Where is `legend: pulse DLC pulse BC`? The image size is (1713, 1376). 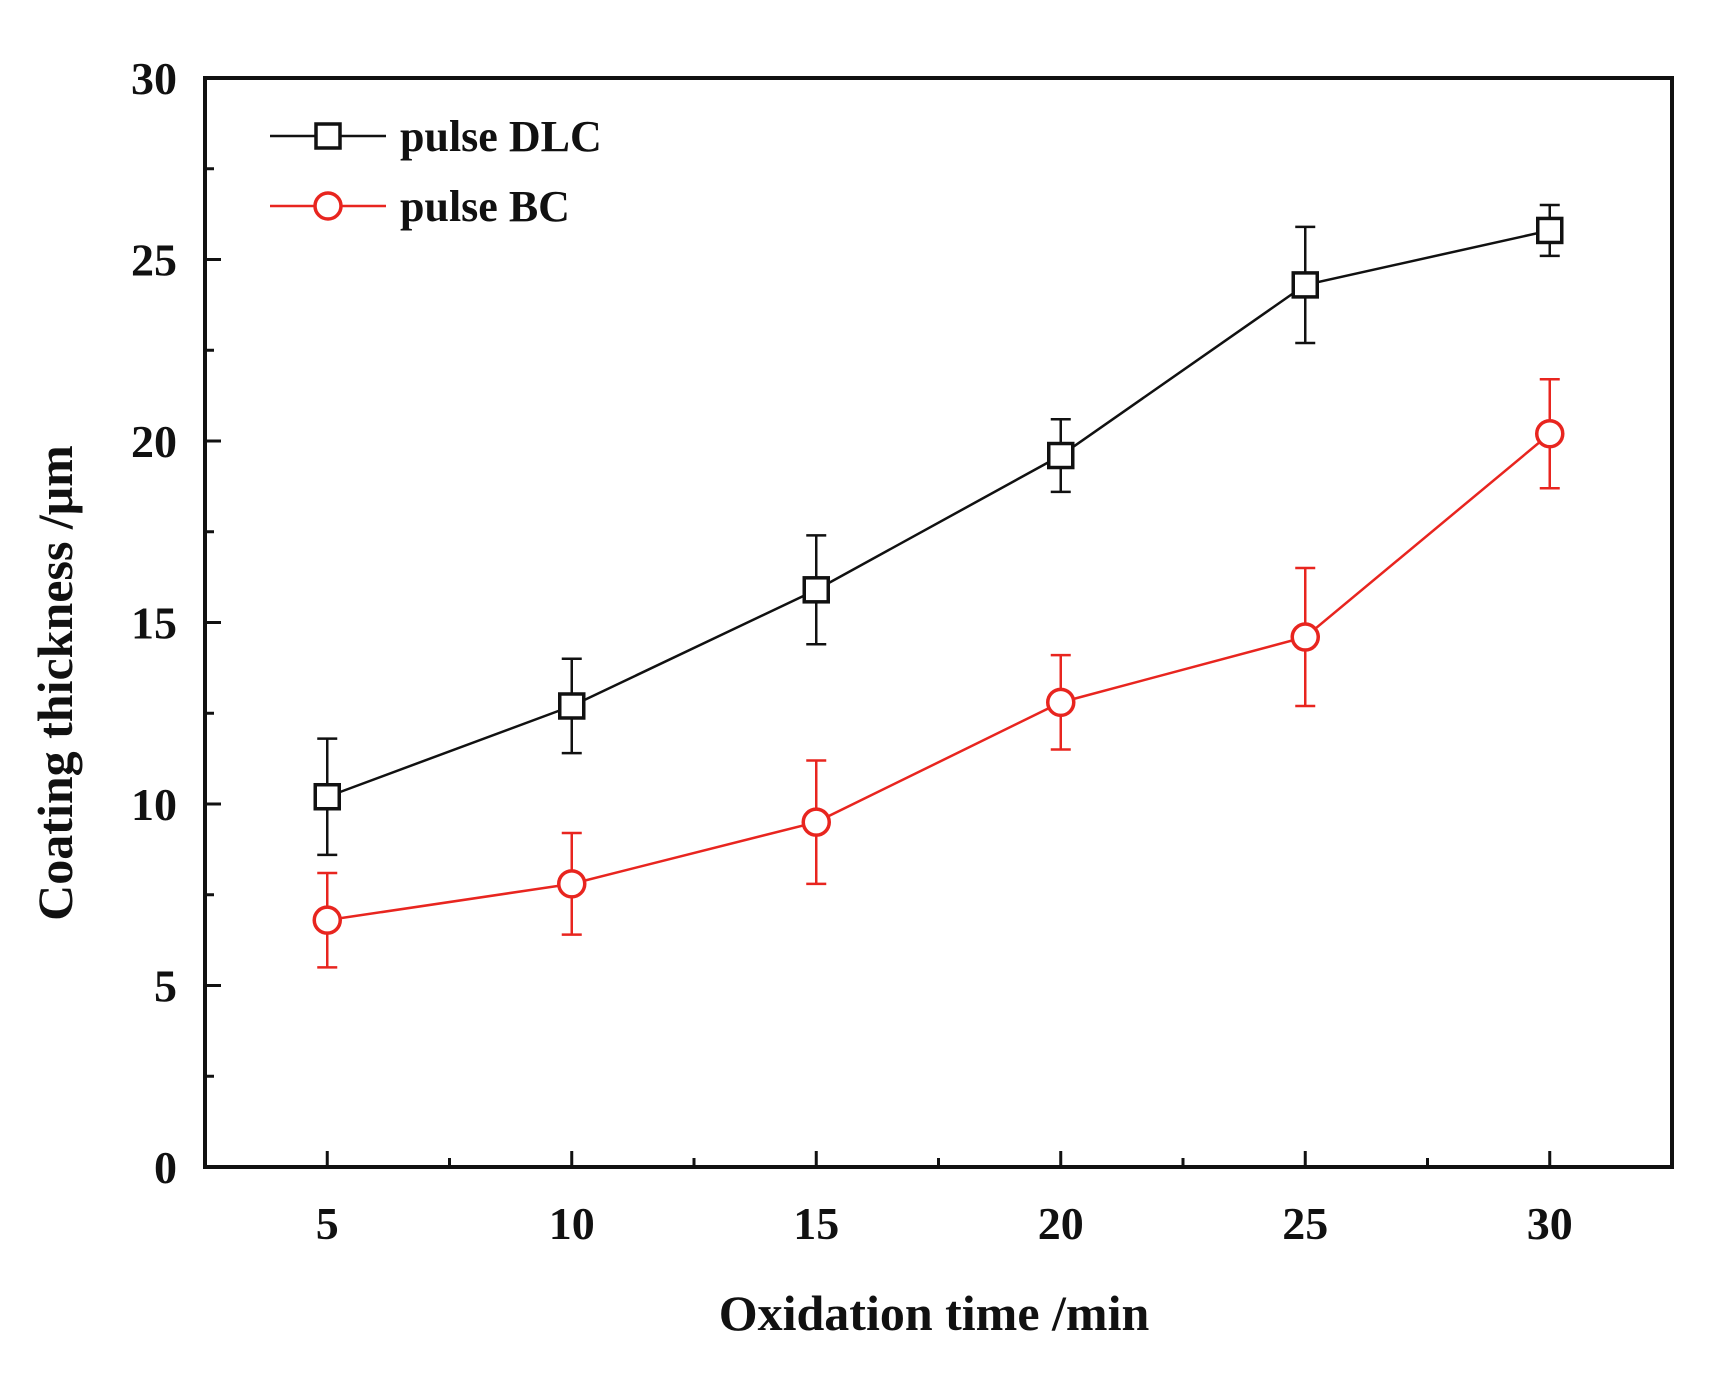 legend: pulse DLC pulse BC is located at coordinates (436, 171).